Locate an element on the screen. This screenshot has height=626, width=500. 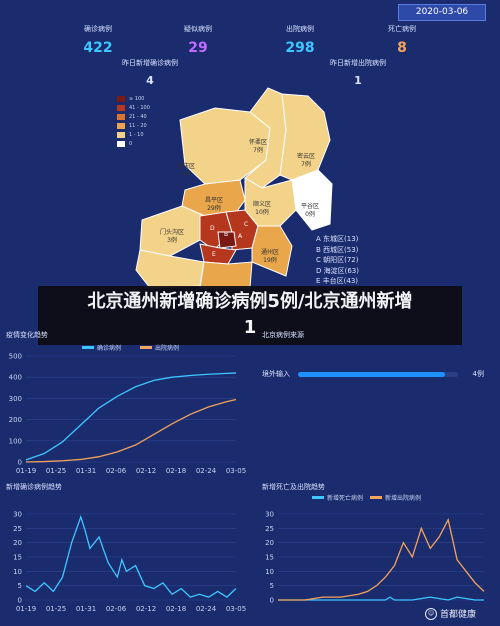
legend-item: 21 - 40 is located at coordinates (133, 116).